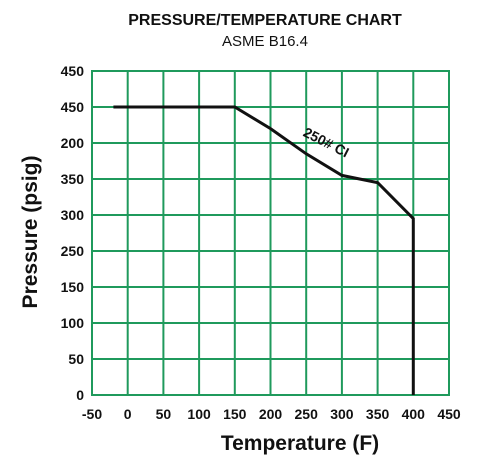  Describe the element at coordinates (128, 414) in the screenshot. I see `x-tick-label: 0` at that location.